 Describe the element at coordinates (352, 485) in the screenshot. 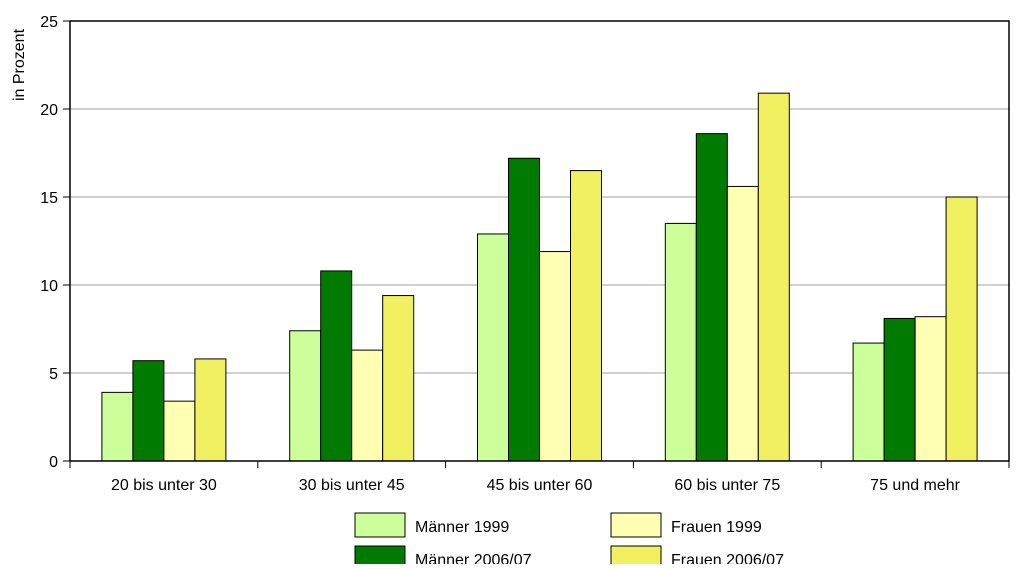

I see `x-tick-label: 30 bis unter 45` at that location.